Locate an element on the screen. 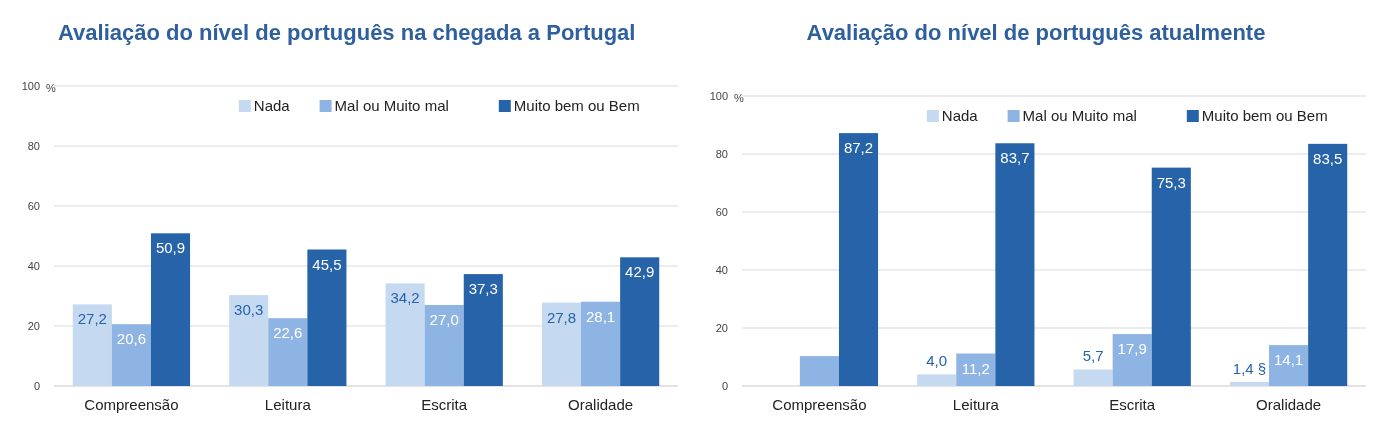  data-label: 22,6 is located at coordinates (288, 333).